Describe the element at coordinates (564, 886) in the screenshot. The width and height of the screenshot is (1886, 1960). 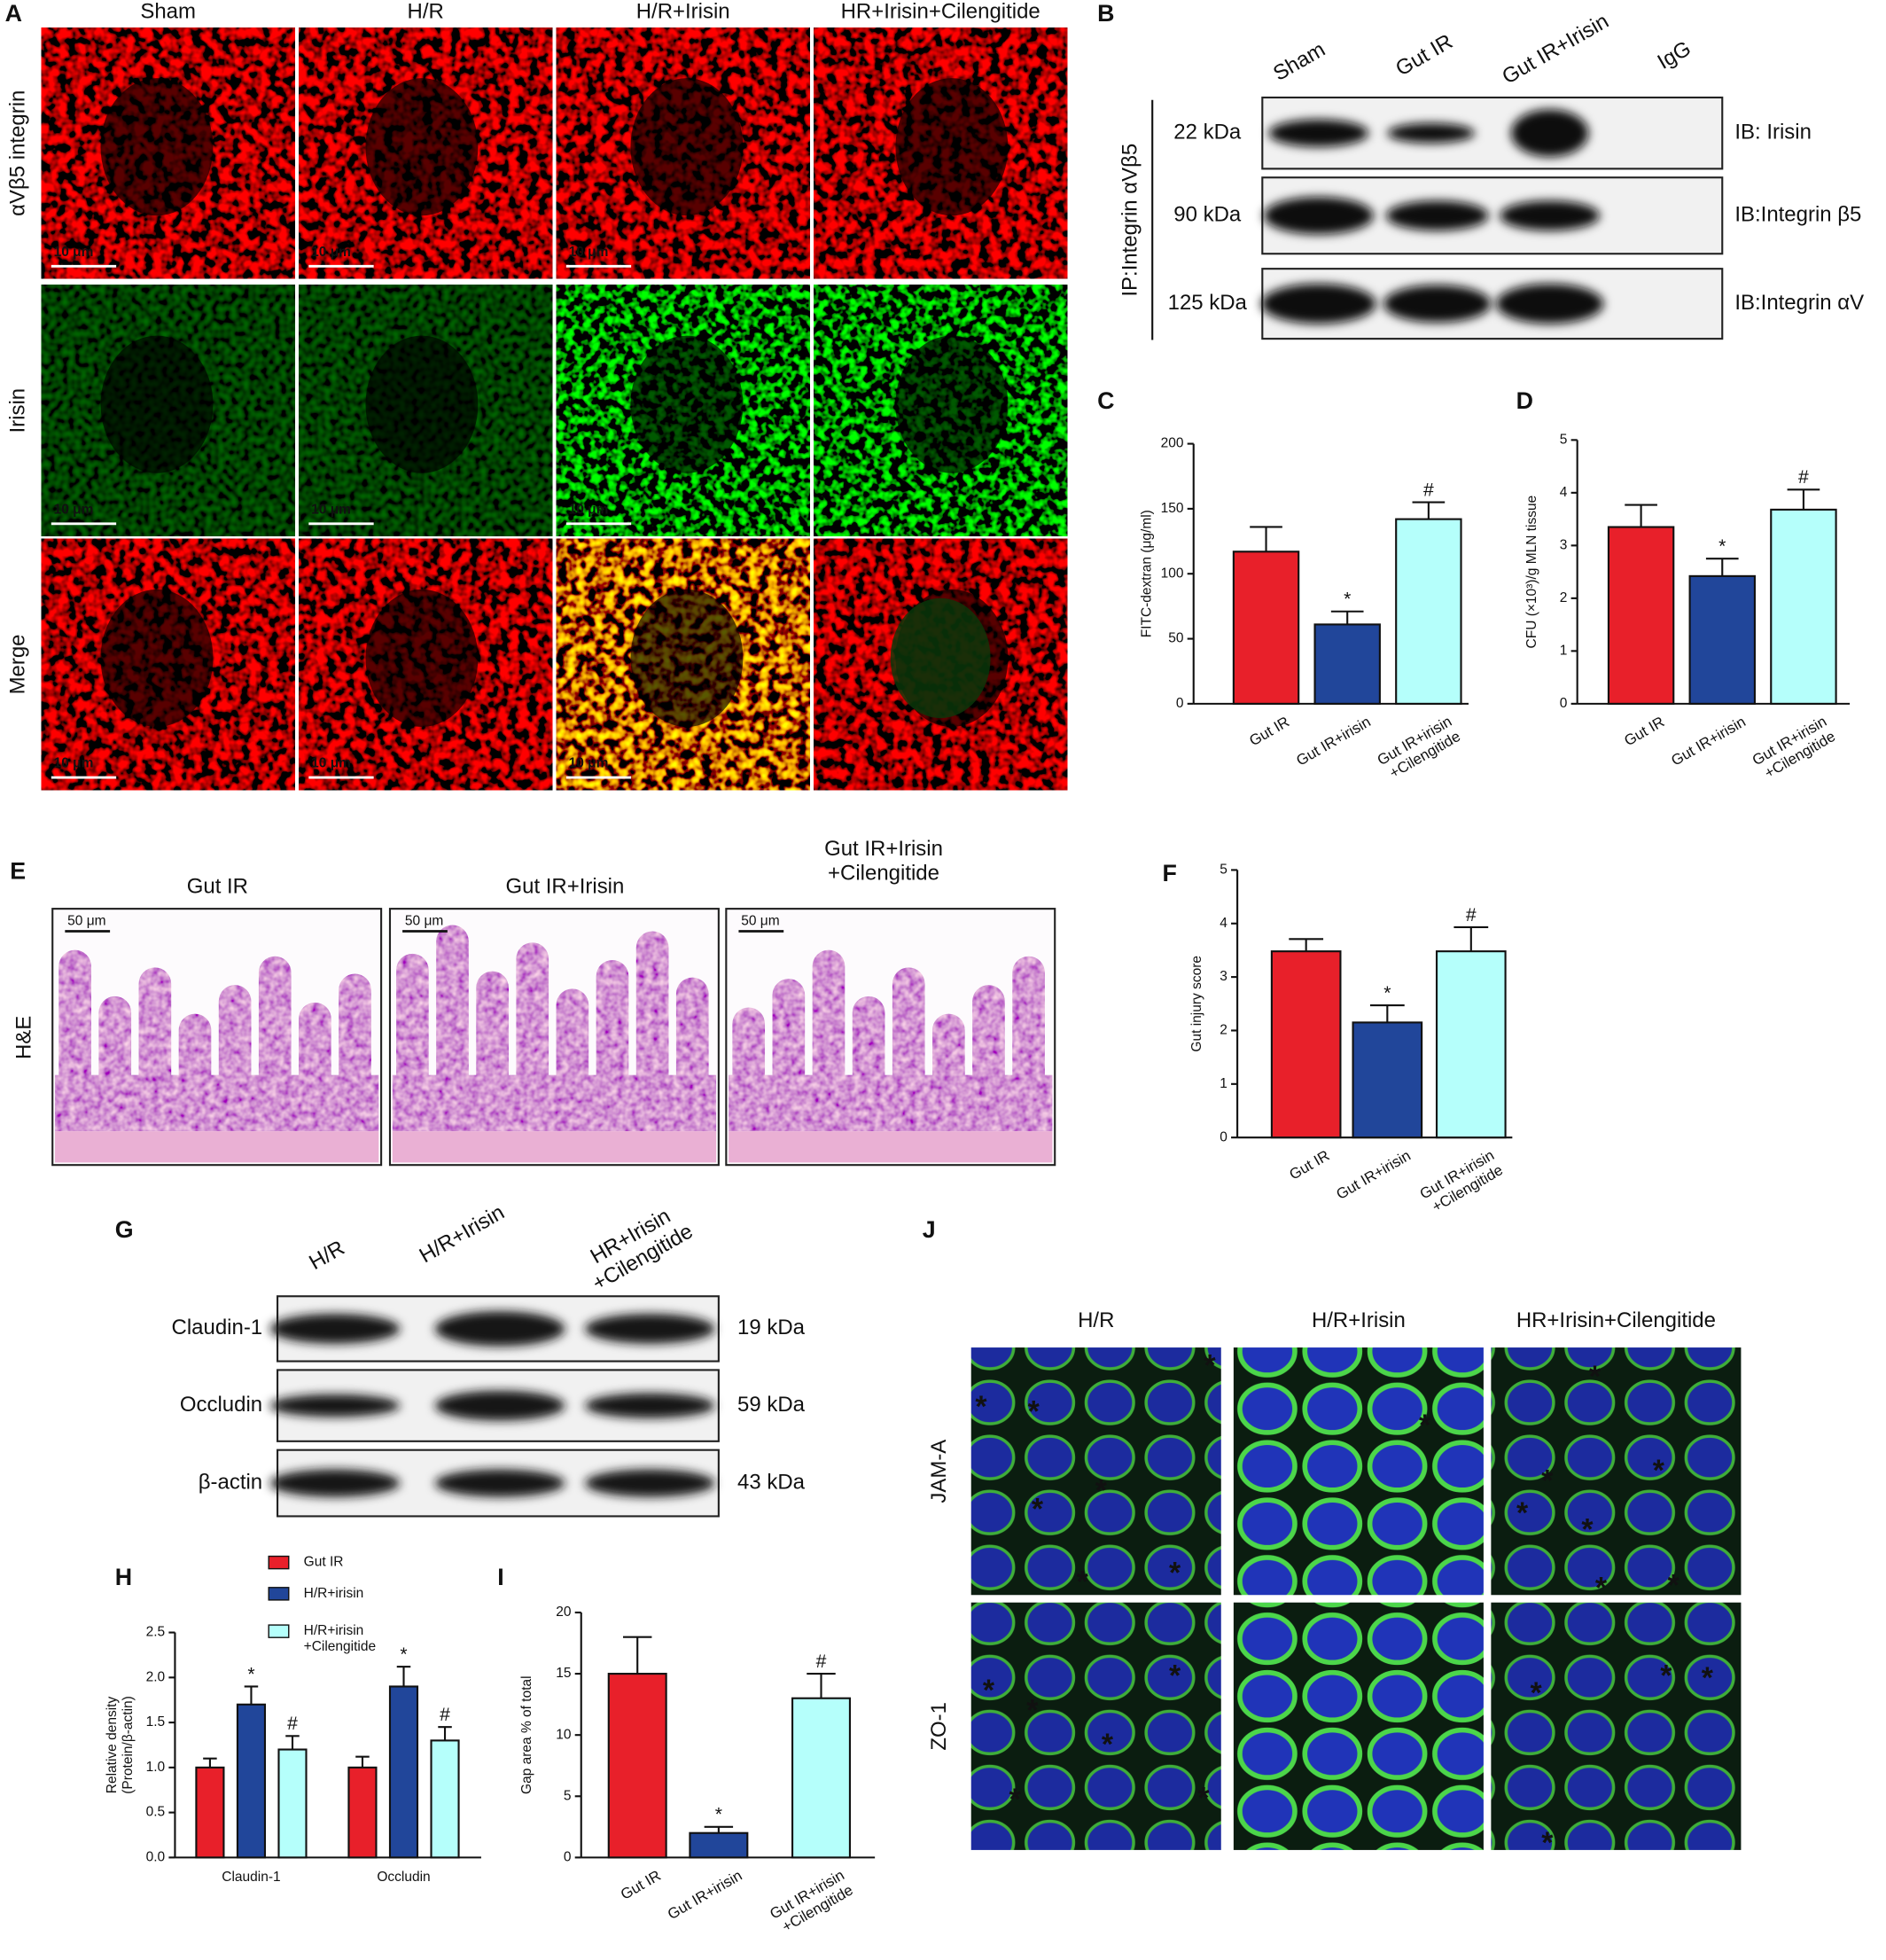
I see `column-label: Gut IR+Irisin` at that location.